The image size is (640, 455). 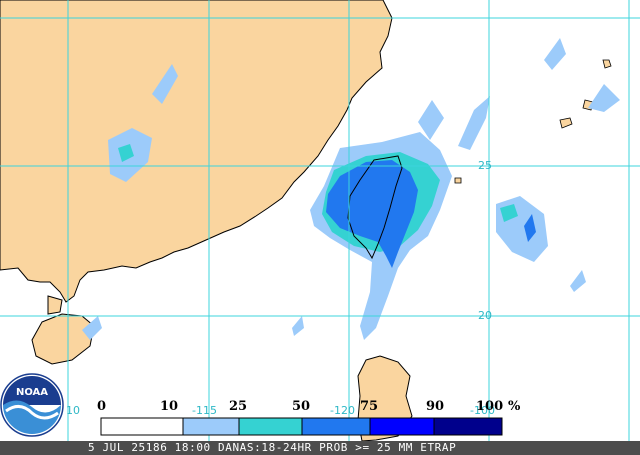 I want to click on hainan-island, so click(x=63, y=339).